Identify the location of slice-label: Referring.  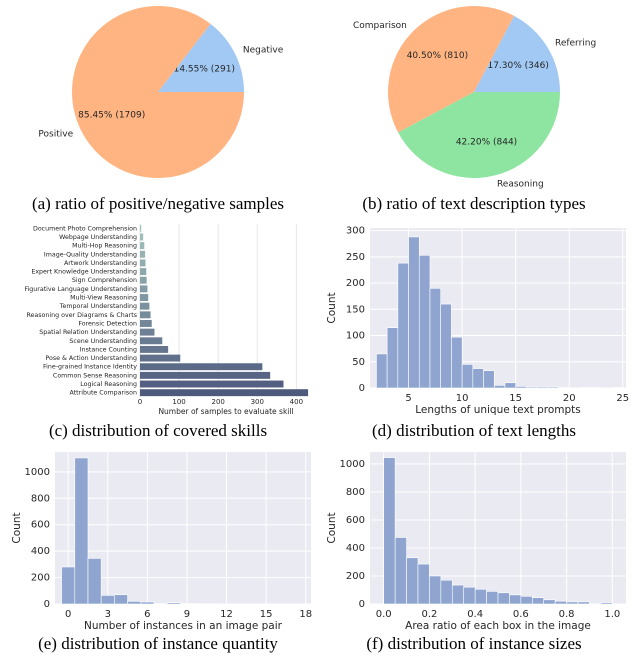
(575, 44).